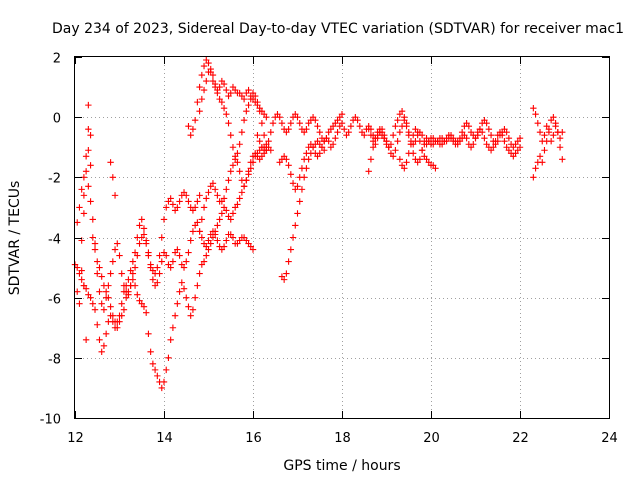 This screenshot has width=640, height=480. I want to click on x-tick-label: 20, so click(431, 438).